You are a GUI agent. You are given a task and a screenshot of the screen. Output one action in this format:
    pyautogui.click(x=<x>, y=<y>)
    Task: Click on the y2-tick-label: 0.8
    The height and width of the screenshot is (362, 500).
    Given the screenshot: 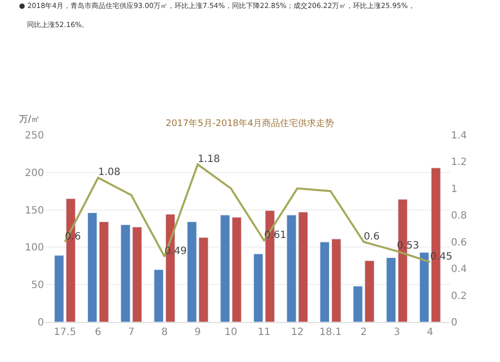 What is the action you would take?
    pyautogui.click(x=459, y=216)
    